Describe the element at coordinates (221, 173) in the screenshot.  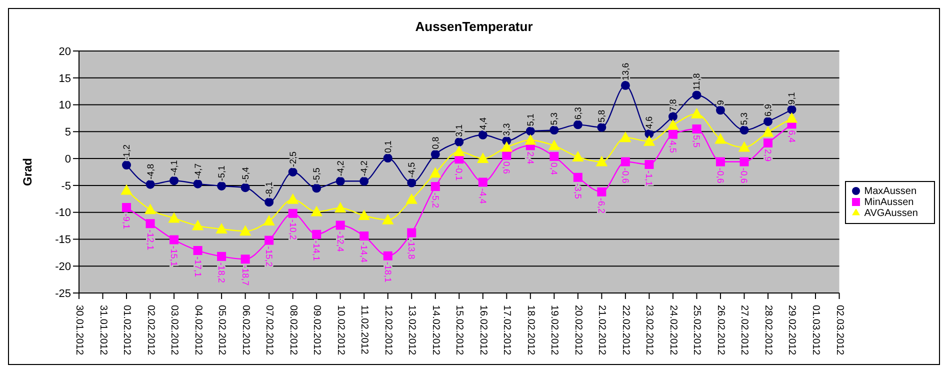
I see `data-label: -5,1` at that location.